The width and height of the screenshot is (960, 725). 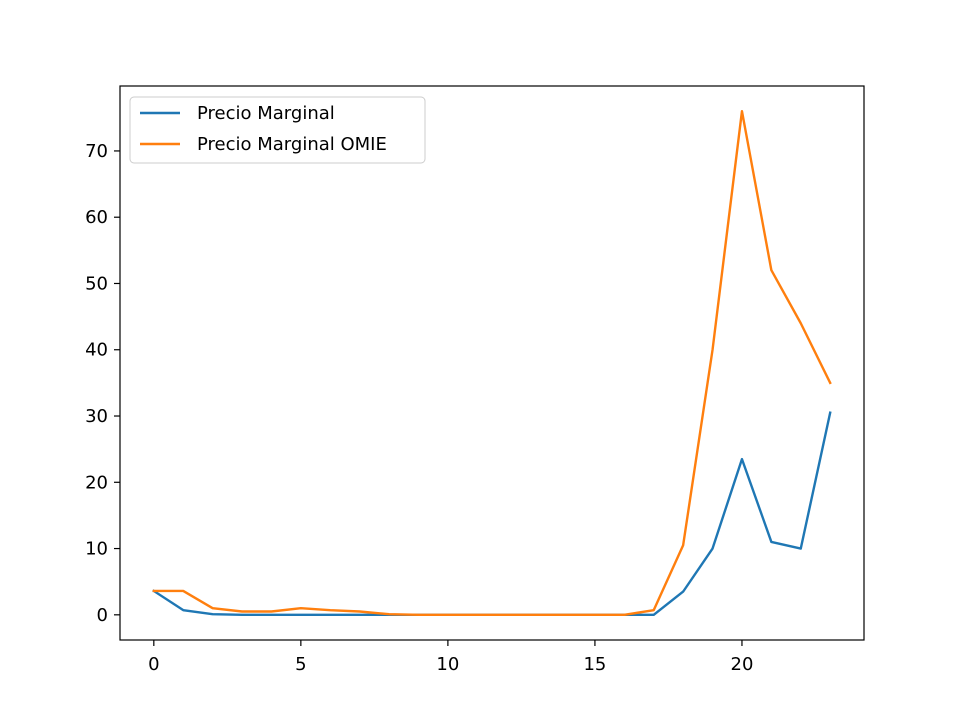 I want to click on y-tick-label: 10, so click(x=96, y=549).